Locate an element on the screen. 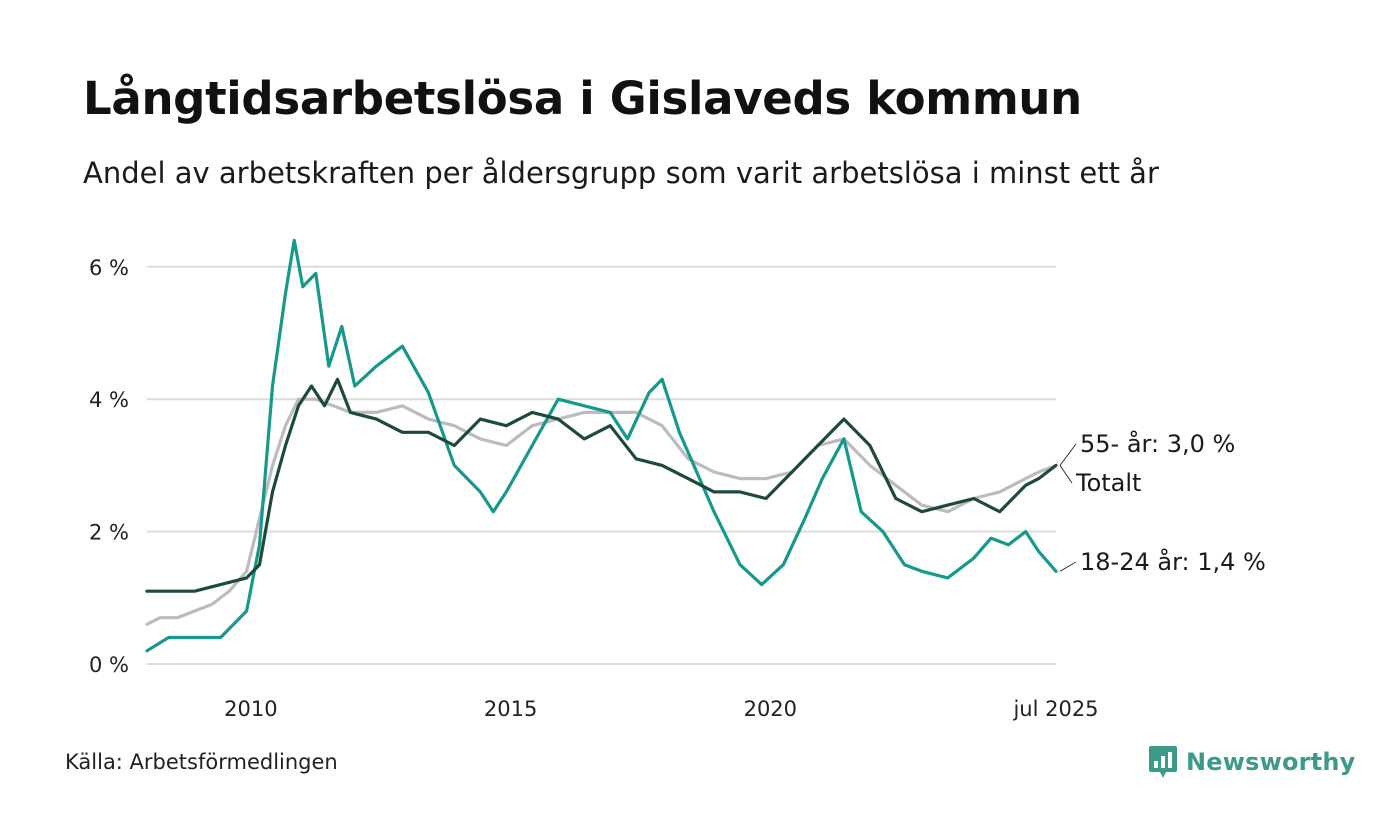 This screenshot has width=1400, height=840. y-tick-label: 2 % is located at coordinates (109, 533).